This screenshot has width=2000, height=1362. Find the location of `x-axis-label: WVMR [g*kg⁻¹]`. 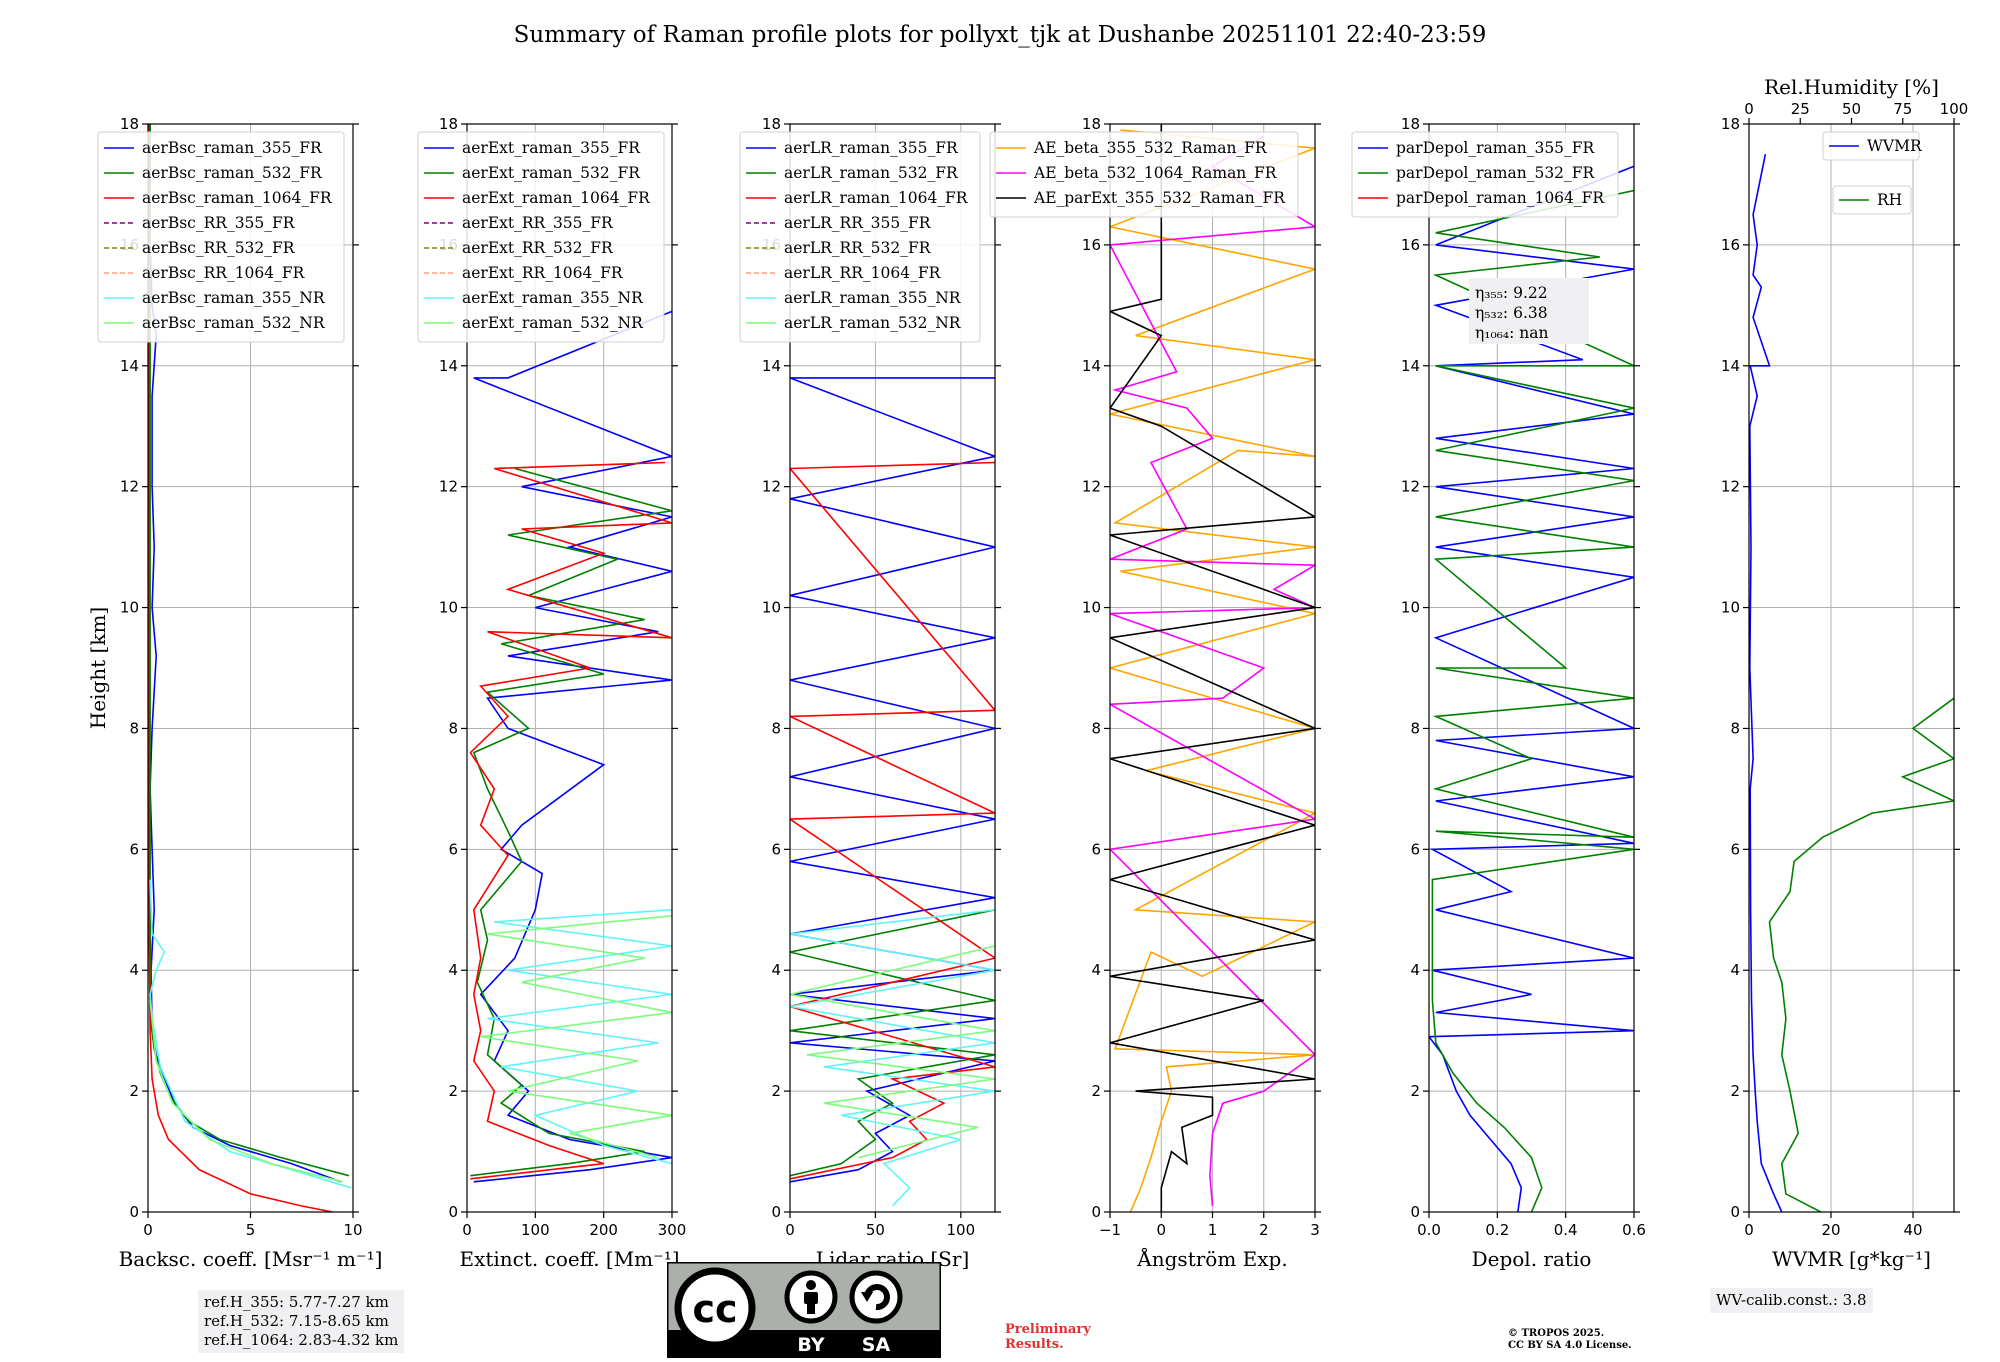

x-axis-label: WVMR [g*kg⁻¹] is located at coordinates (1851, 1259).